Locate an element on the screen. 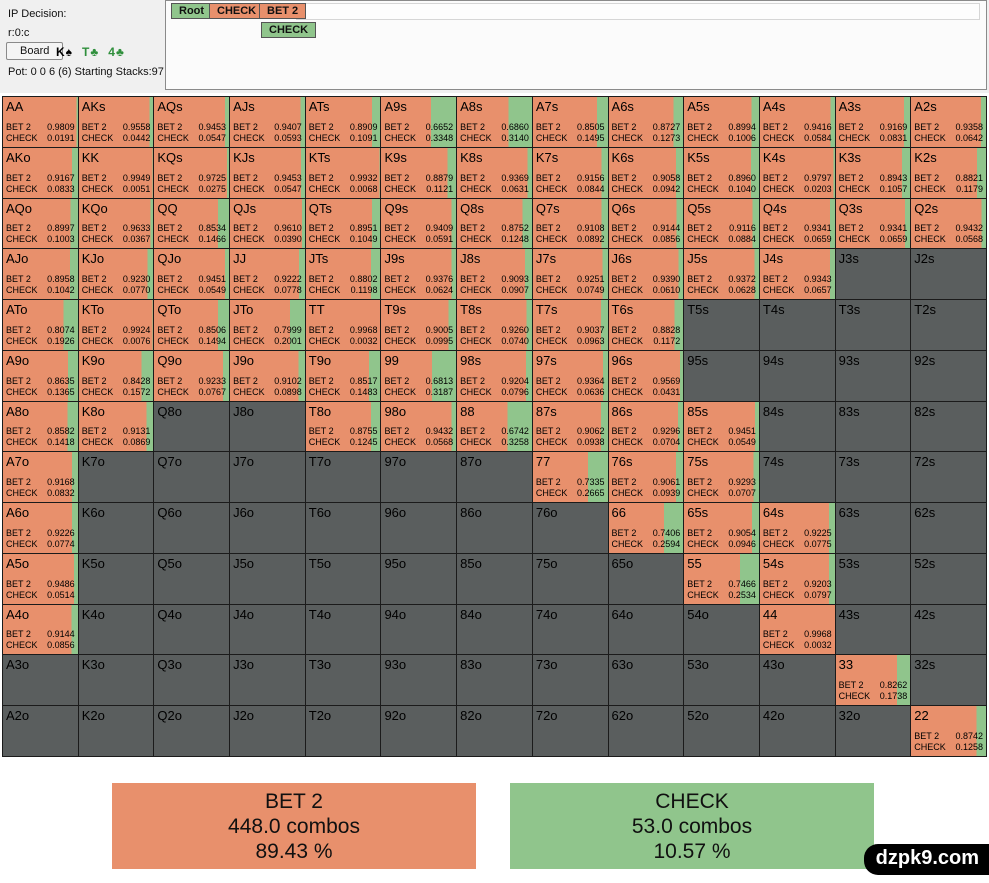 This screenshot has height=883, width=989. hand-cell: T7s BET 2 0.9037 CHECK 0.0963 is located at coordinates (570, 325).